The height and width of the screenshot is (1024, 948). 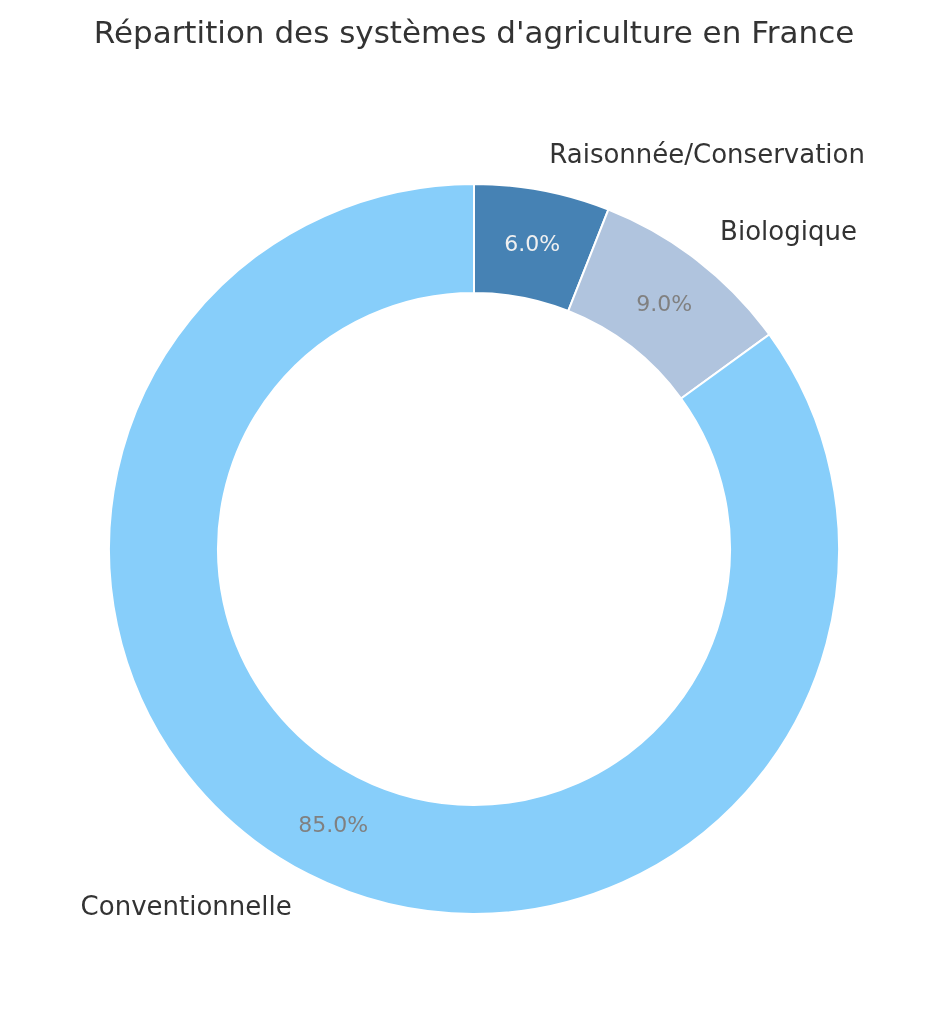 What do you see at coordinates (186, 905) in the screenshot?
I see `slice-label: Conventionnelle` at bounding box center [186, 905].